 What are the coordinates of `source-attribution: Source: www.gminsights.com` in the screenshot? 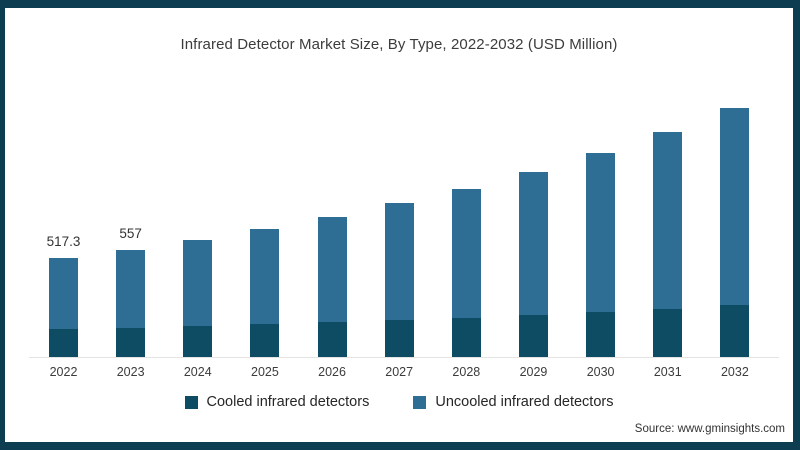 It's located at (709, 429).